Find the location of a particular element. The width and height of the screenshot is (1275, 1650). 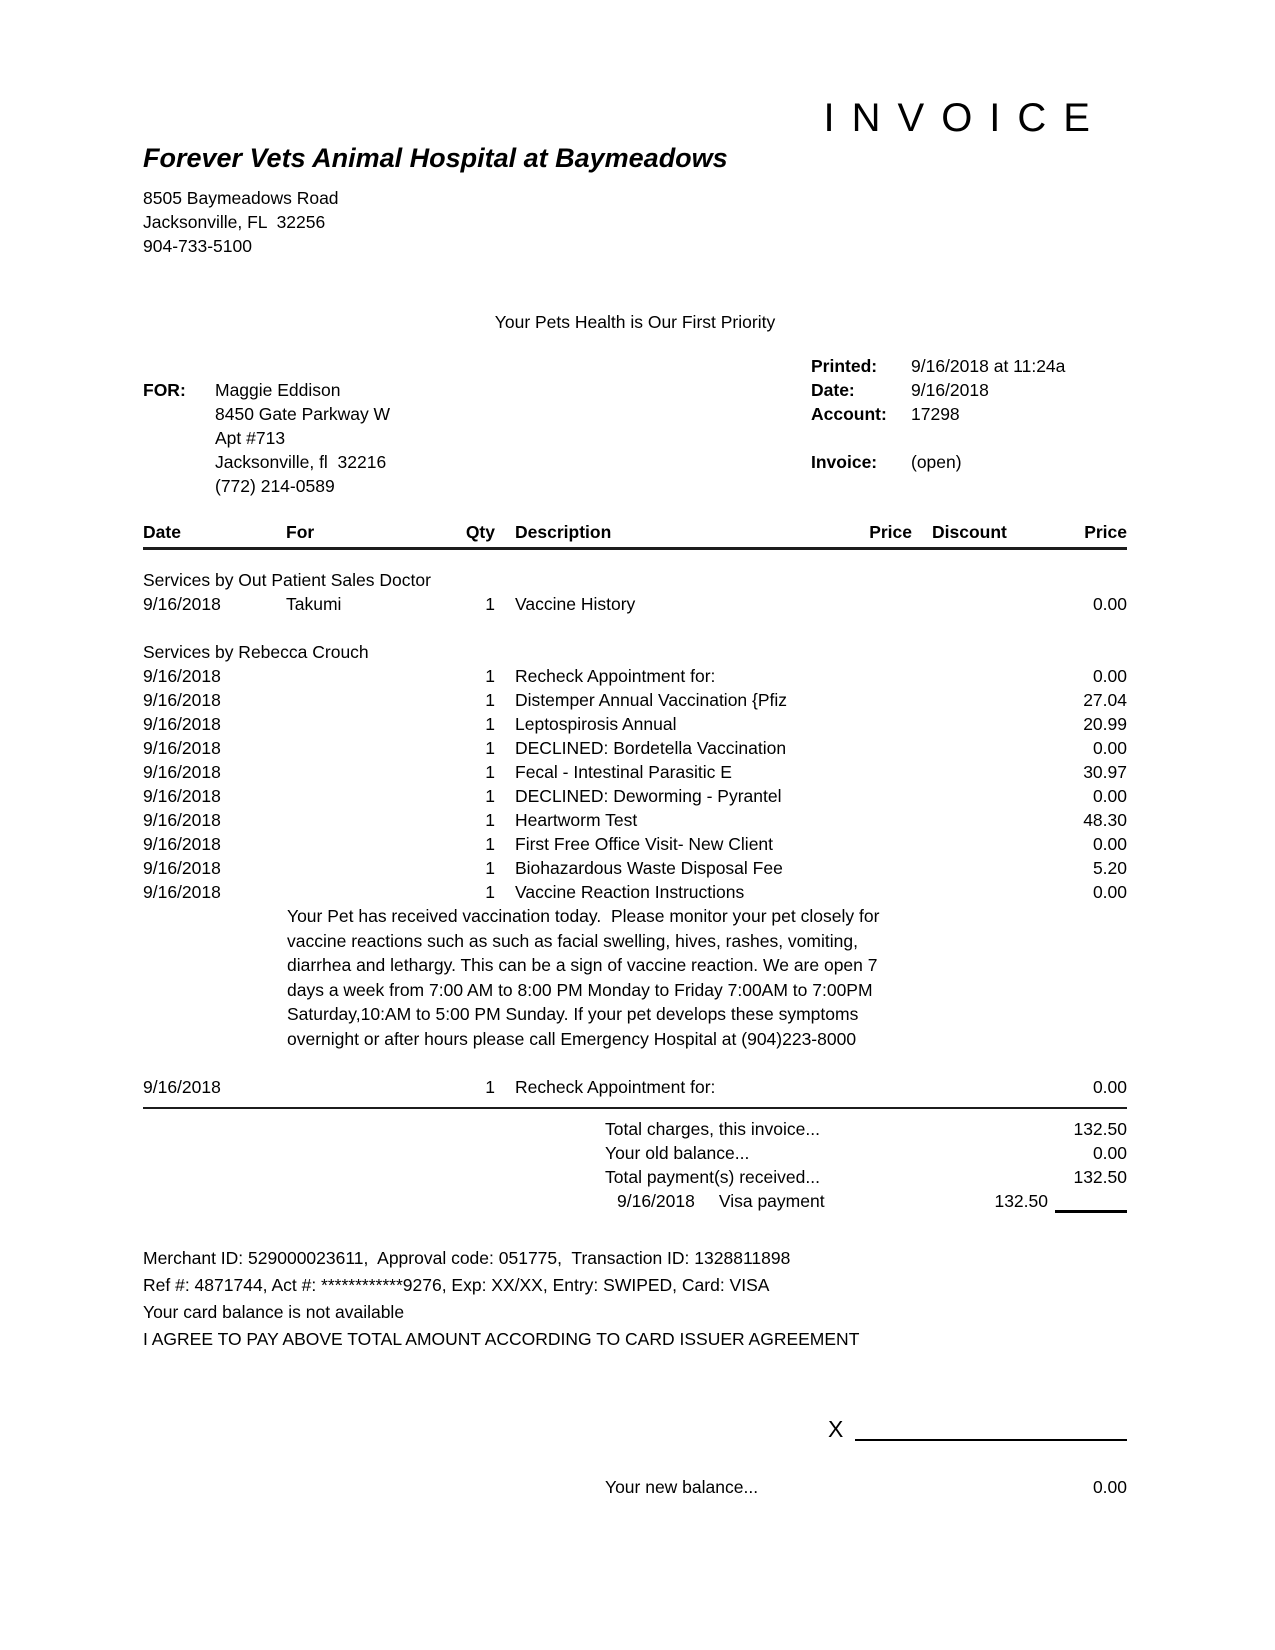

row-for: Takumi is located at coordinates (314, 604).